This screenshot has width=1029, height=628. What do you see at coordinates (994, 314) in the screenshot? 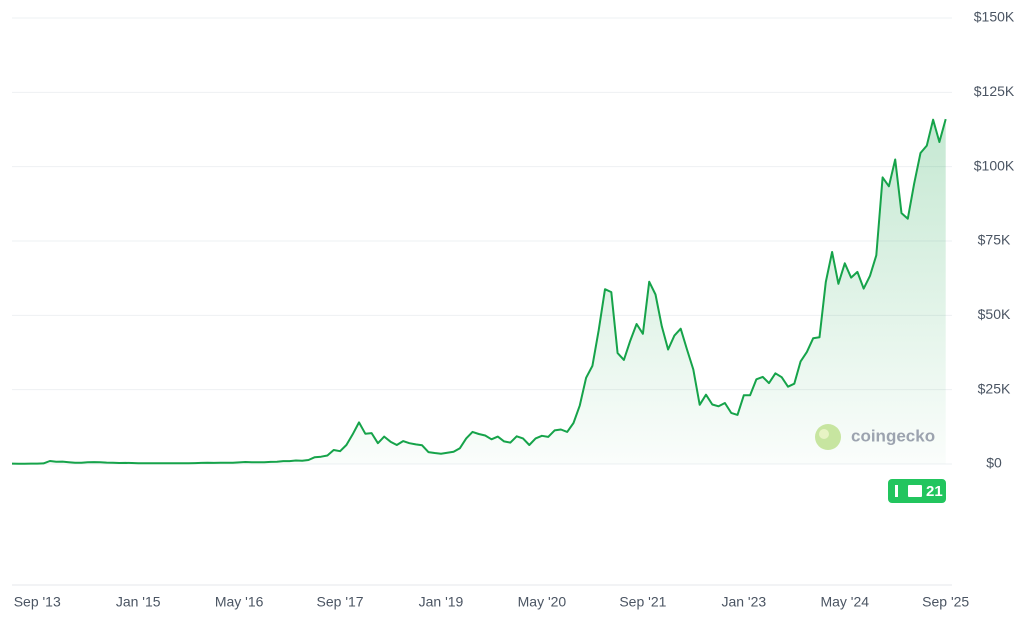
I see `y-tick-label: $50K` at bounding box center [994, 314].